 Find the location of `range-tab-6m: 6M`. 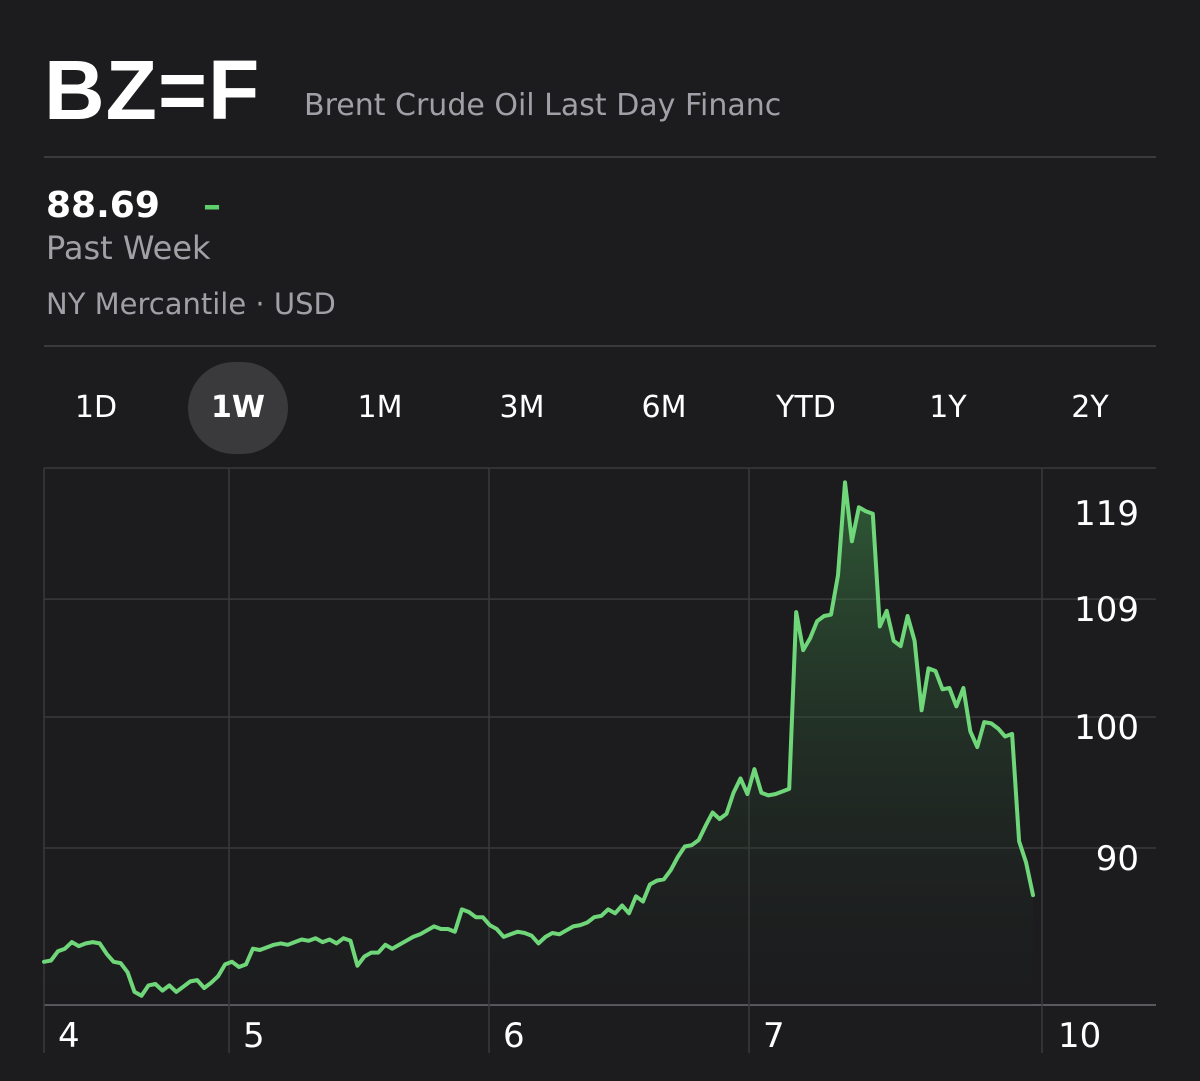

range-tab-6m: 6M is located at coordinates (664, 407).